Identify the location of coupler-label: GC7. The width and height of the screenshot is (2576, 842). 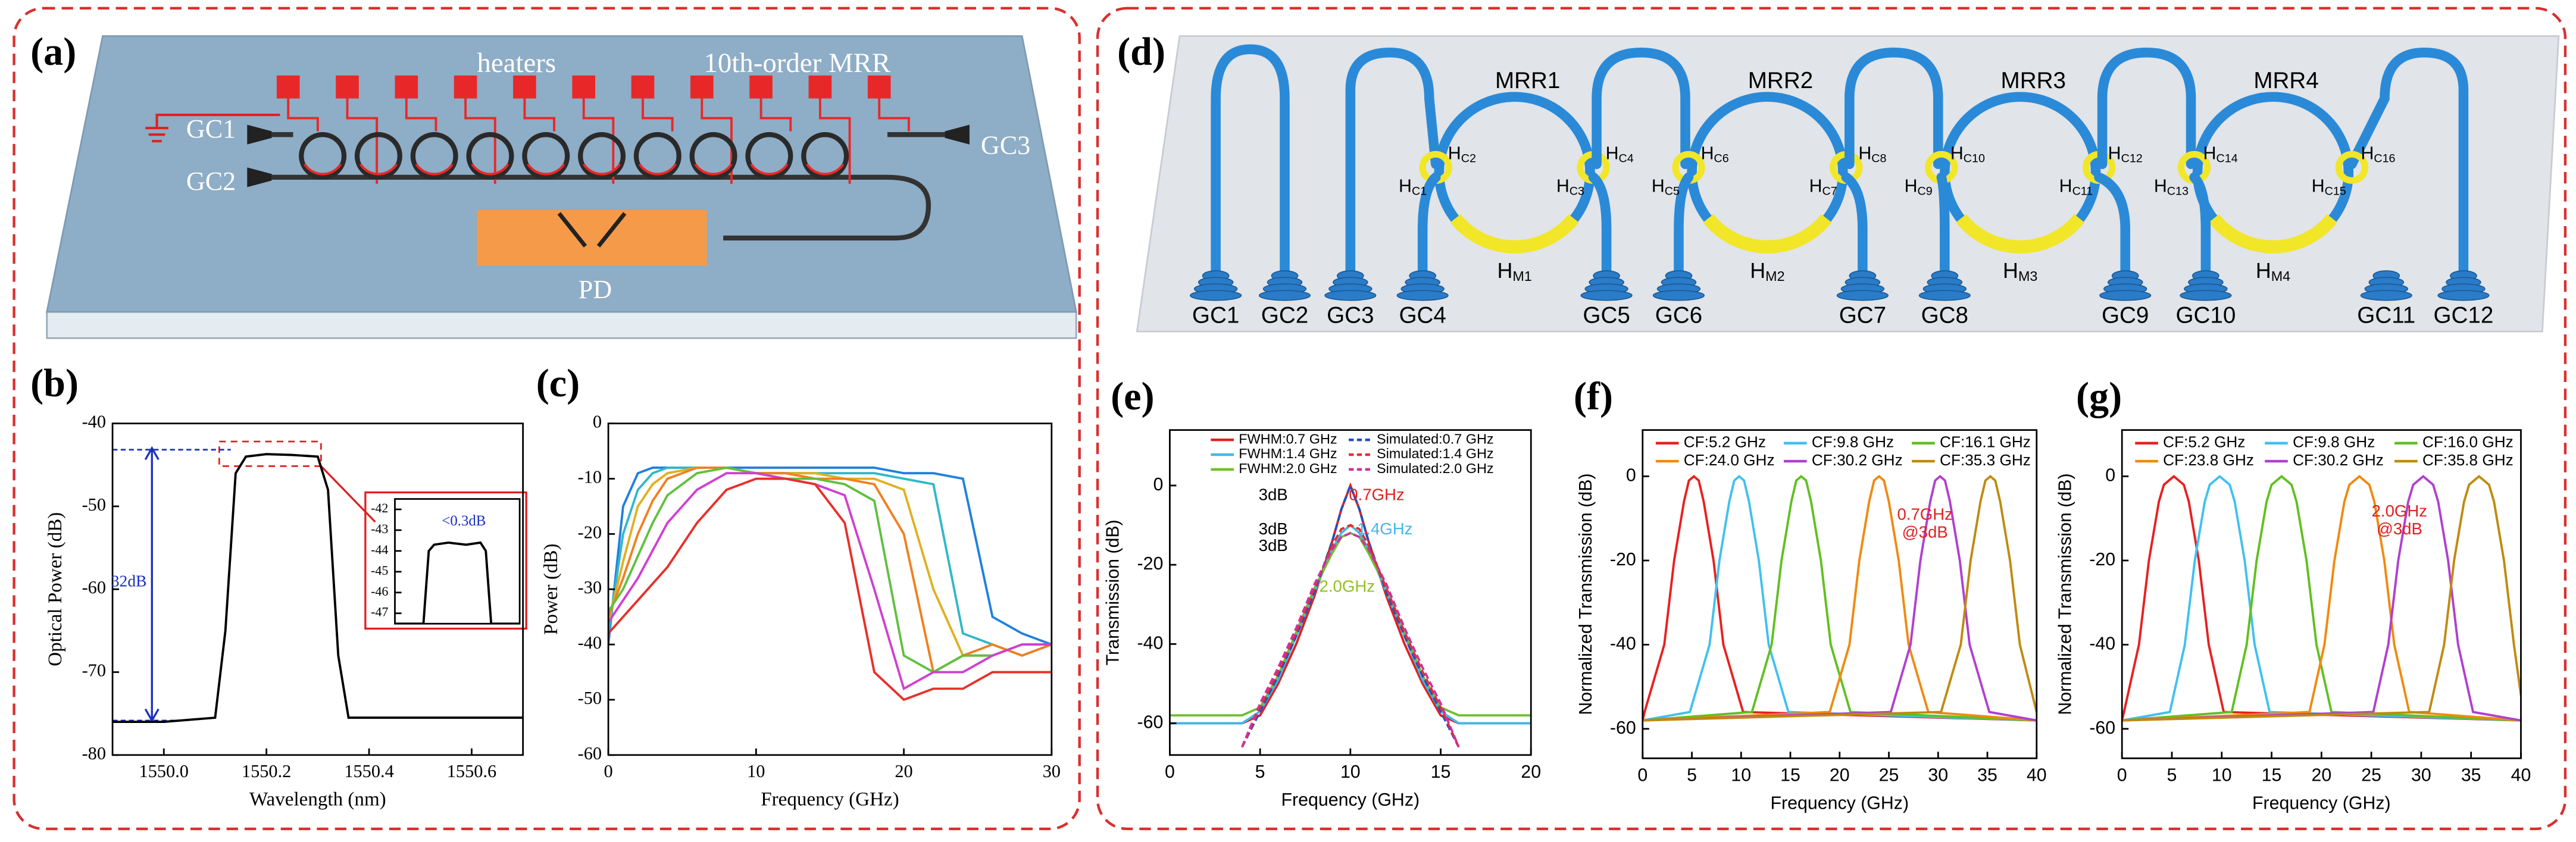
(1862, 315).